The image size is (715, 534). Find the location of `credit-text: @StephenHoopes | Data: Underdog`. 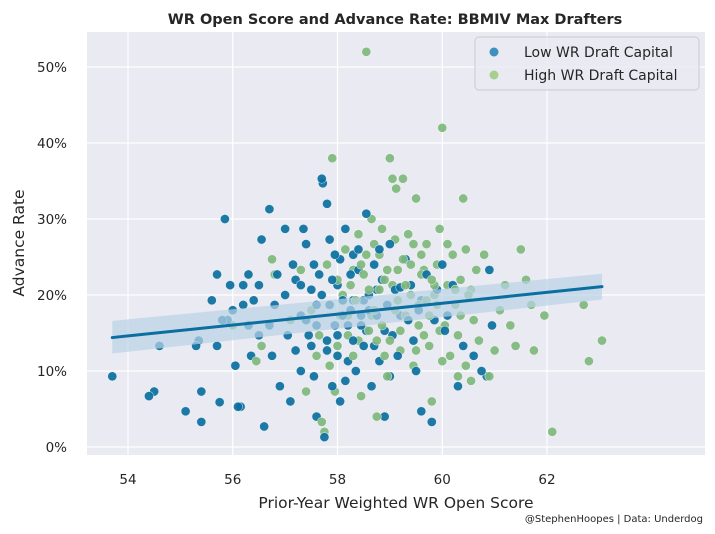

credit-text: @StephenHoopes | Data: Underdog is located at coordinates (614, 519).